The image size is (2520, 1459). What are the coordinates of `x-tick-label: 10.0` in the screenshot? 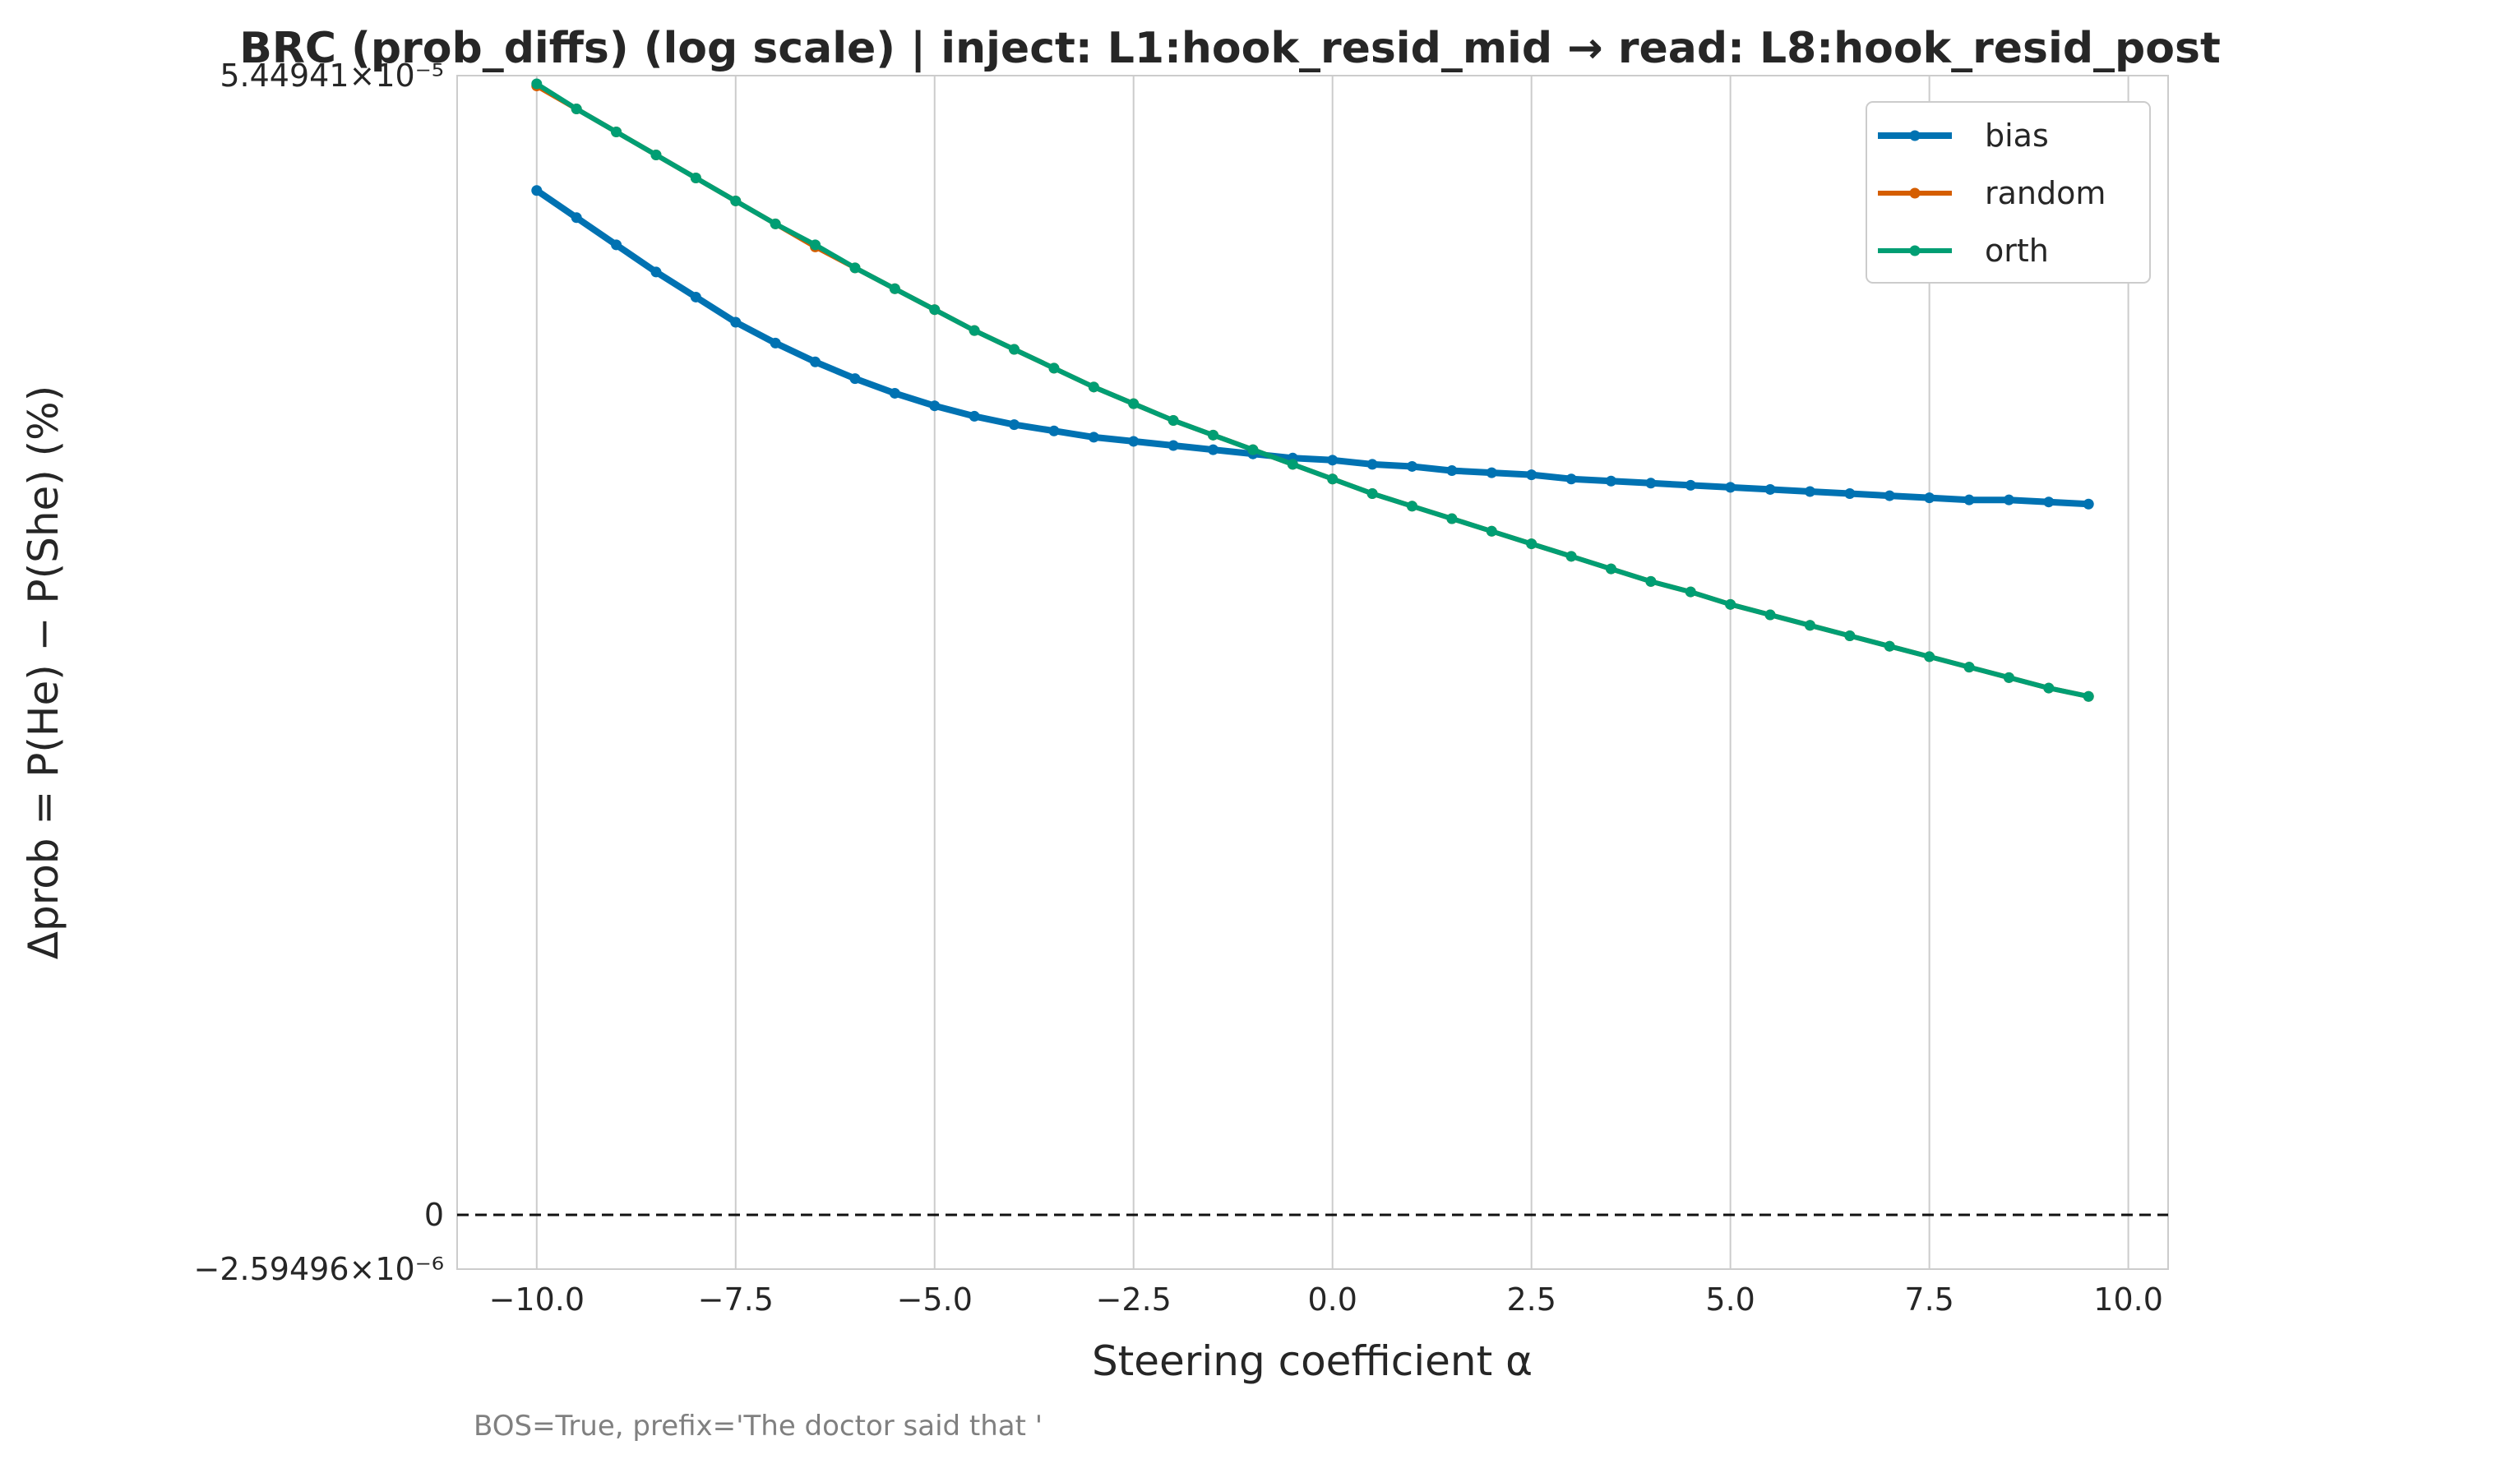 It's located at (2128, 1299).